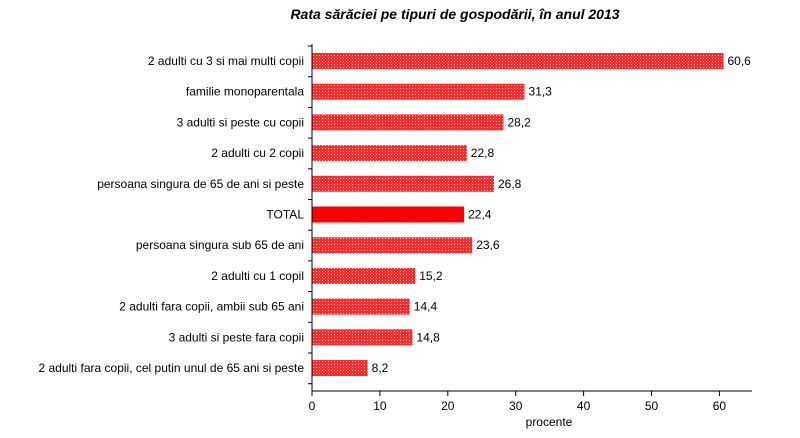 The height and width of the screenshot is (438, 800). I want to click on x-tick-label: 40, so click(584, 406).